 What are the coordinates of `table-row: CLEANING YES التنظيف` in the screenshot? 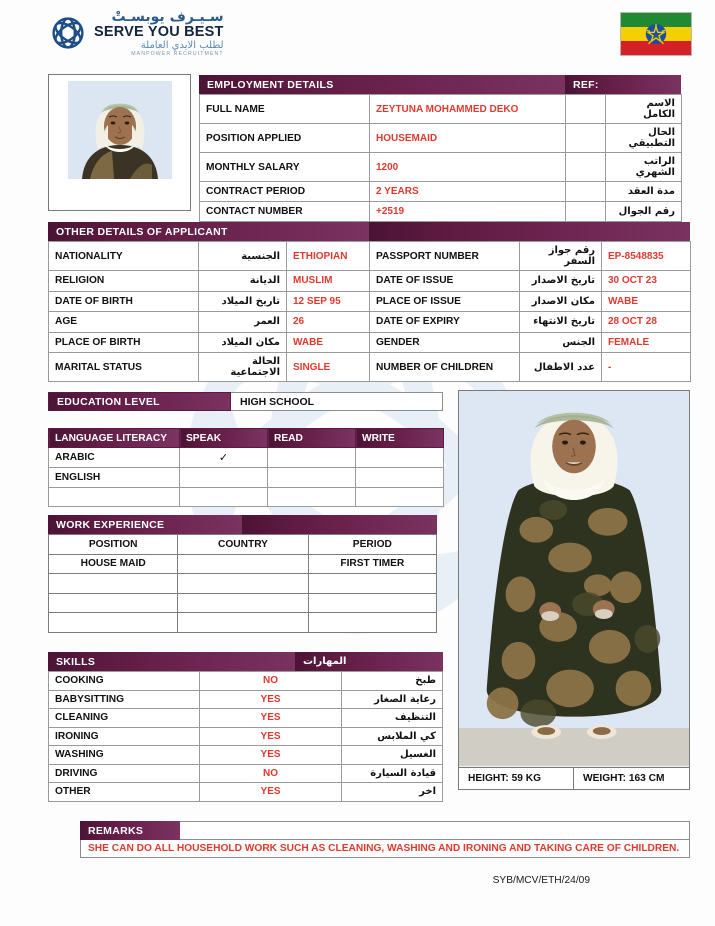 It's located at (245, 718).